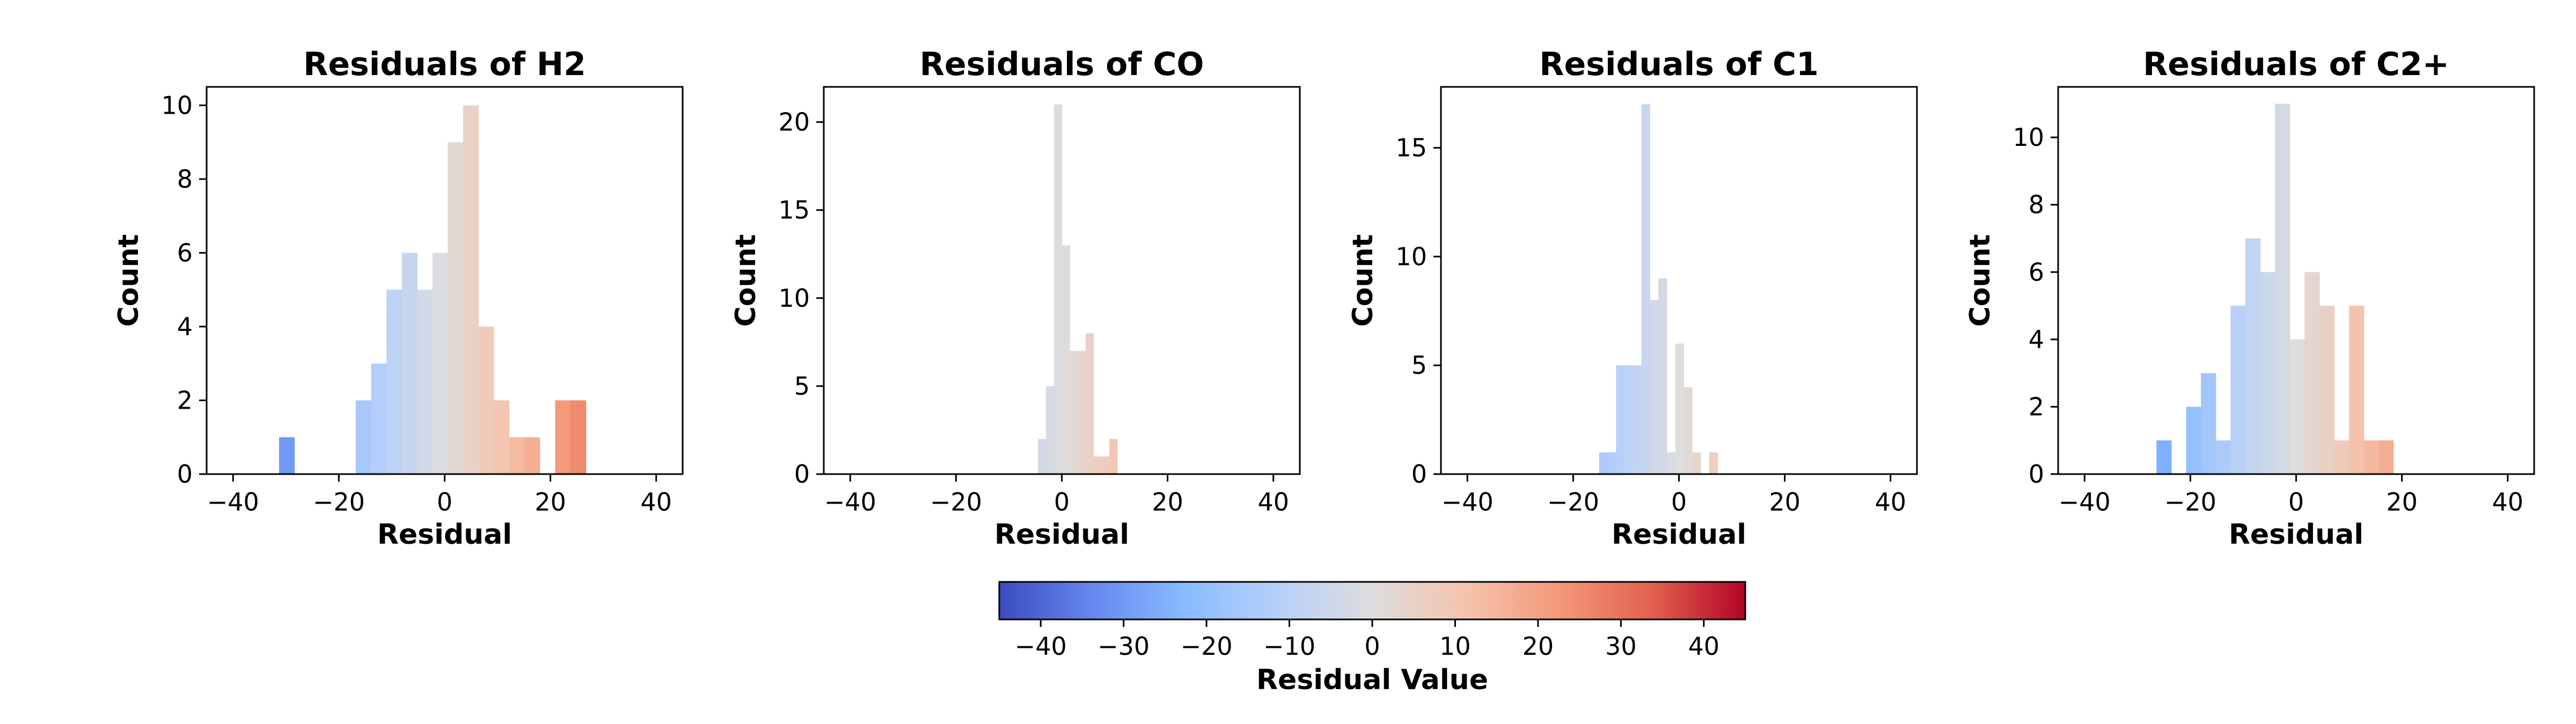 Image resolution: width=2576 pixels, height=724 pixels. I want to click on colorbar-gradient-bar, so click(1372, 600).